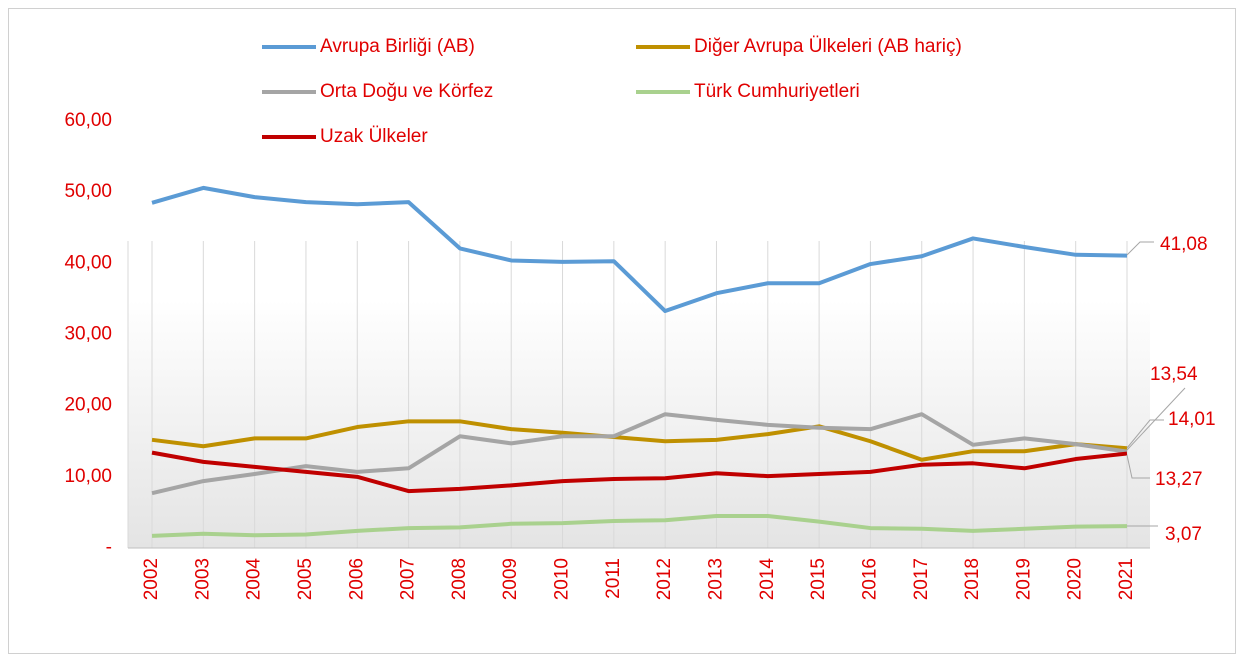 This screenshot has height=662, width=1244. Describe the element at coordinates (1192, 419) in the screenshot. I see `data-label: 14,01` at that location.